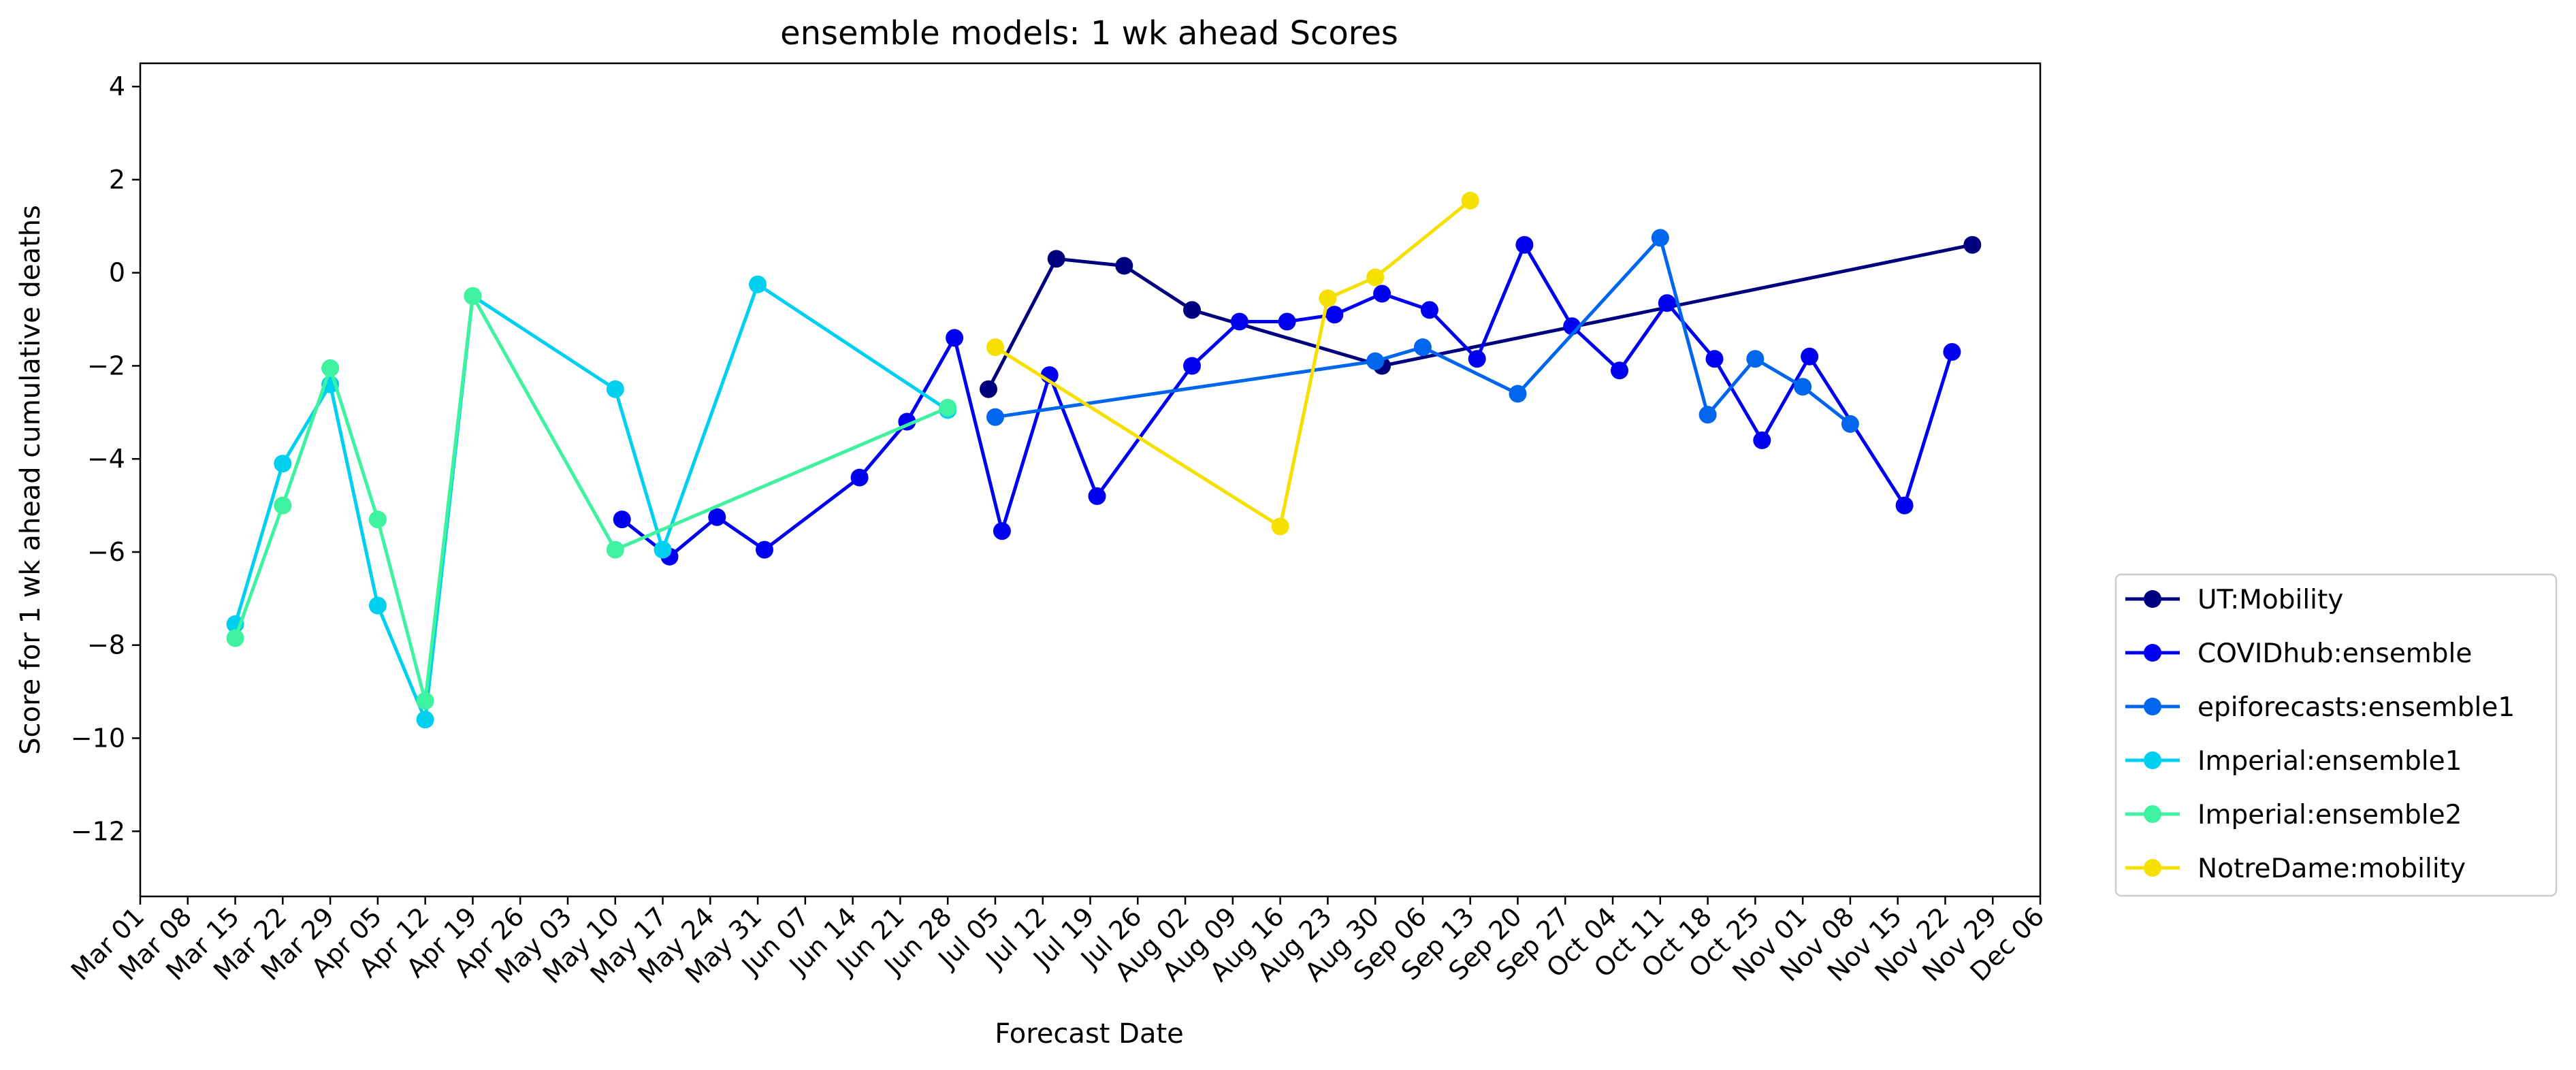 The width and height of the screenshot is (2576, 1070). I want to click on legend-entry: Imperial:ensemble1, so click(2293, 762).